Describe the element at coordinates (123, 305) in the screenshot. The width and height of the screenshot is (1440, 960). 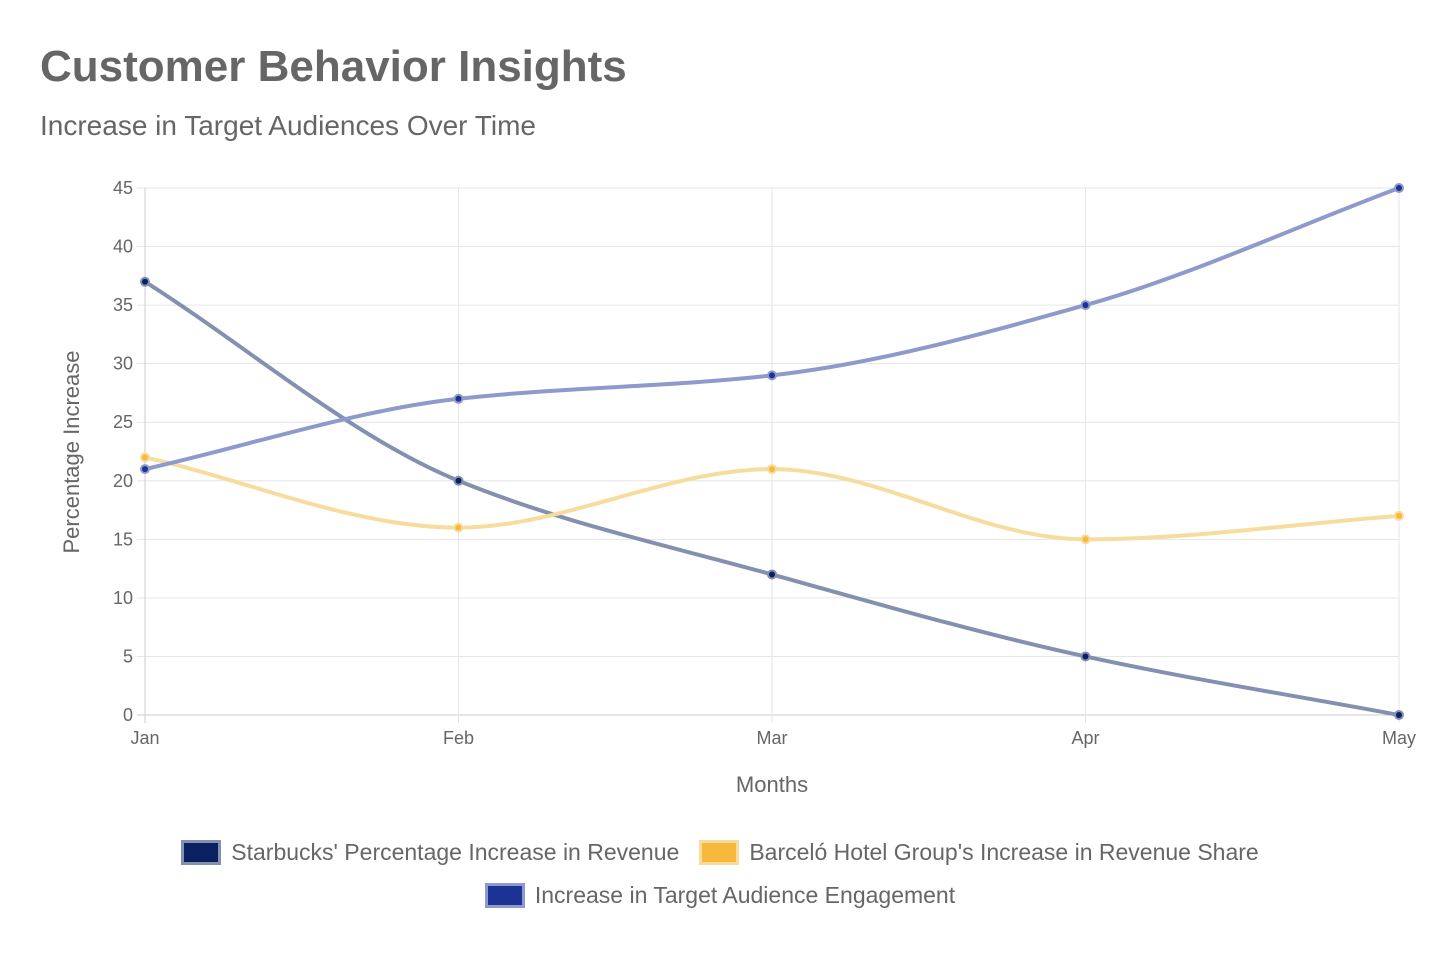
I see `y-tick-label: 35` at that location.